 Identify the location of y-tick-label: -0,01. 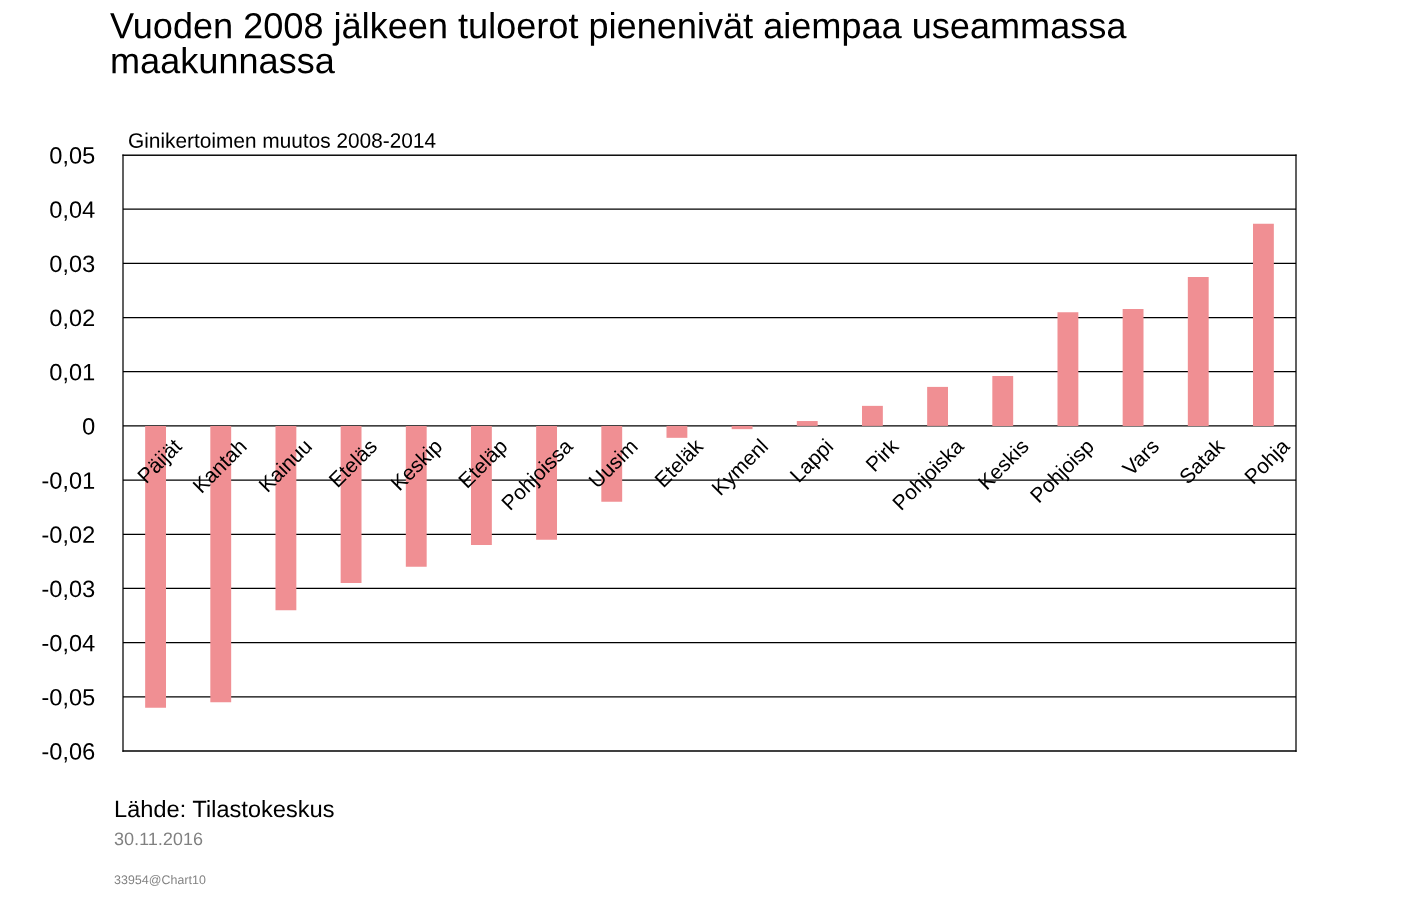
(68, 482).